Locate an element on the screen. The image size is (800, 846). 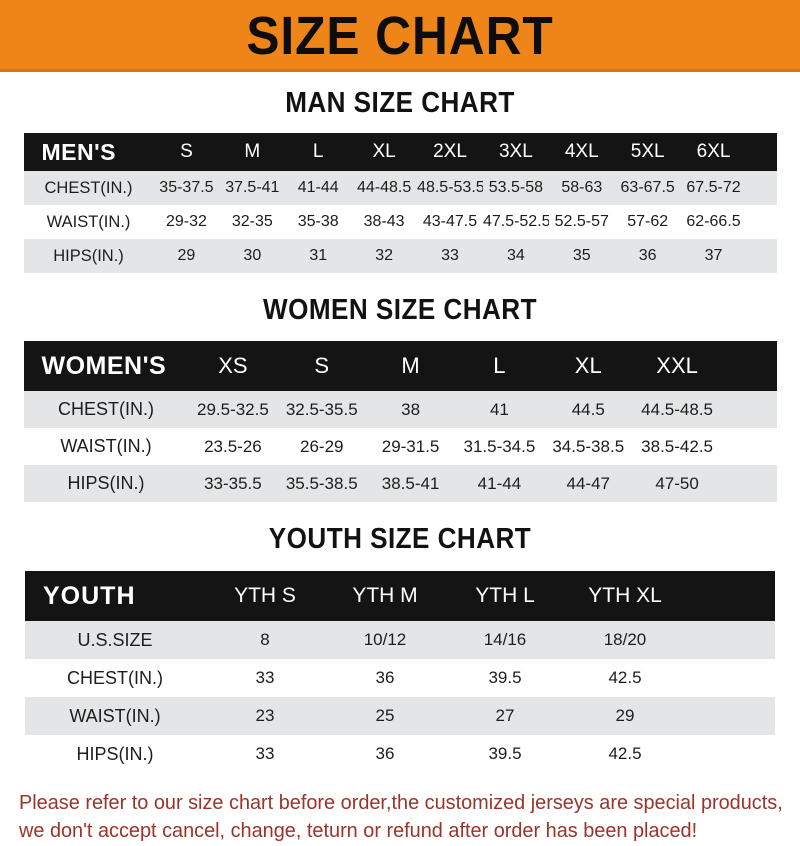
table-header-row: YOUTH YTH S YTH M YTH L YTH XL is located at coordinates (400, 596).